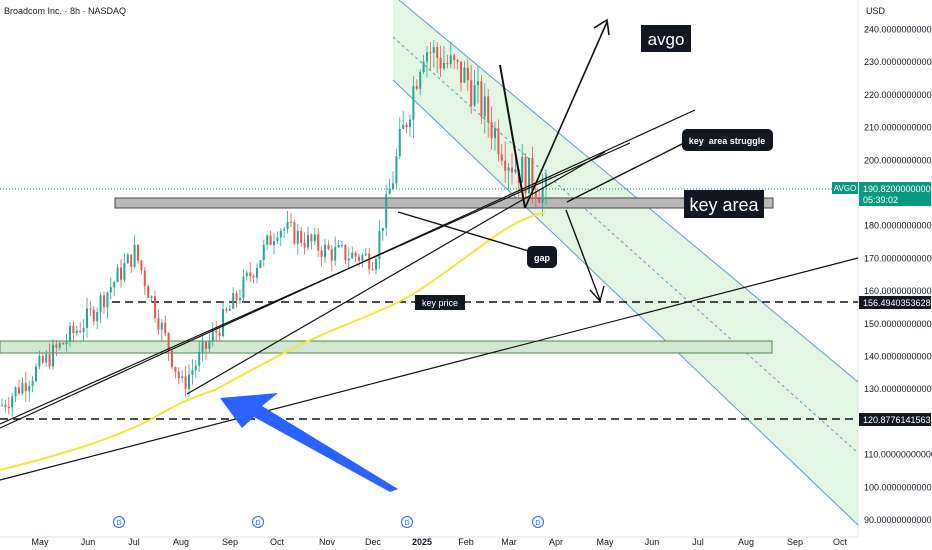 Image resolution: width=932 pixels, height=550 pixels. Describe the element at coordinates (898, 291) in the screenshot. I see `price-tick-label: 160.000000000000` at that location.